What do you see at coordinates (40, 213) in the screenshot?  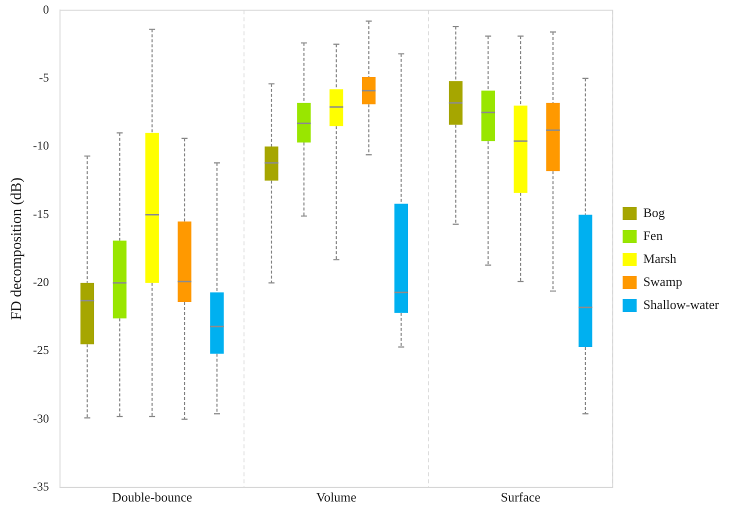 I see `y-tick-label: -15` at bounding box center [40, 213].